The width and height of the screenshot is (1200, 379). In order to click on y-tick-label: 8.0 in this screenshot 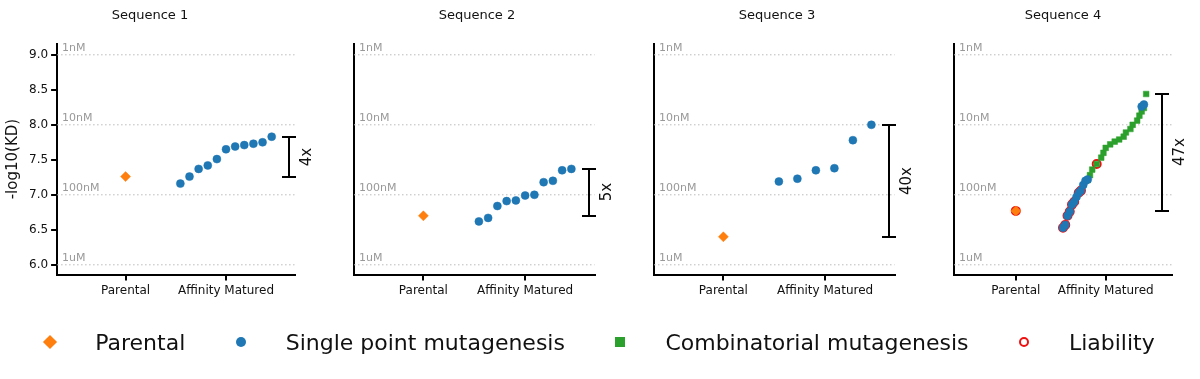, I will do `click(38, 123)`.